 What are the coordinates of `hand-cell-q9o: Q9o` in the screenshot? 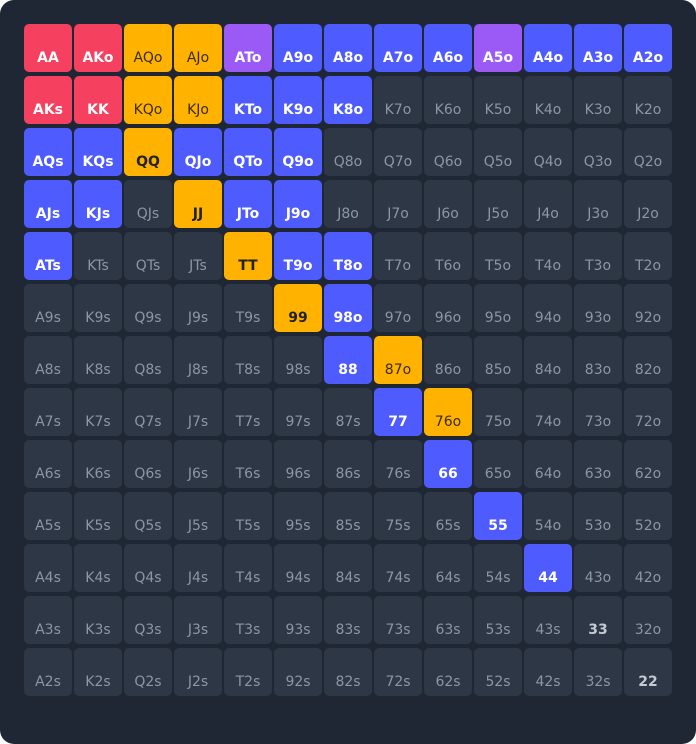 It's located at (298, 152).